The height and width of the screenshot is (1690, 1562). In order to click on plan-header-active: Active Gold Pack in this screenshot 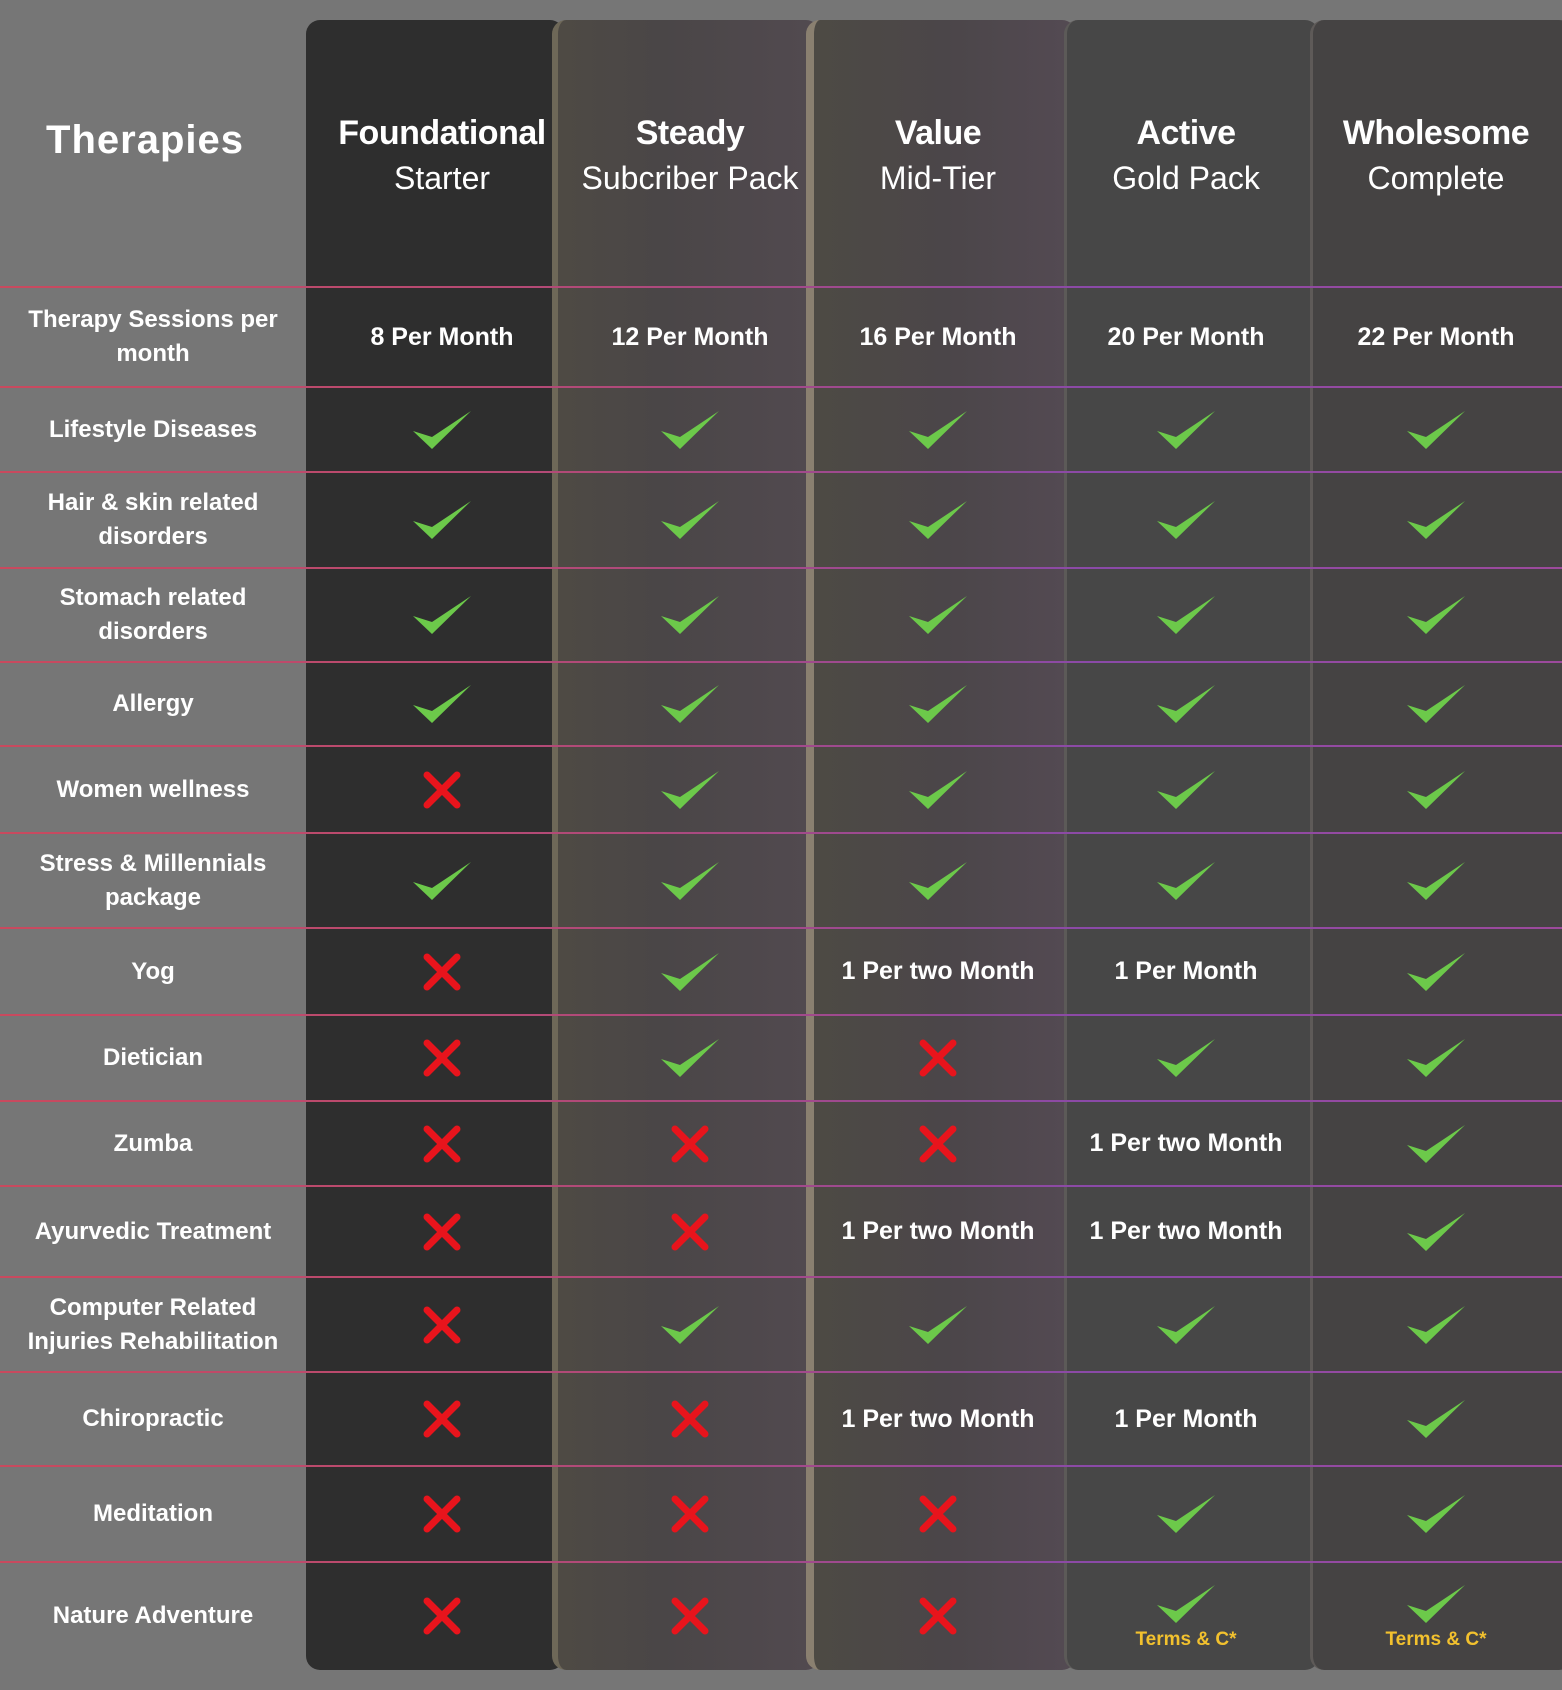, I will do `click(1186, 155)`.